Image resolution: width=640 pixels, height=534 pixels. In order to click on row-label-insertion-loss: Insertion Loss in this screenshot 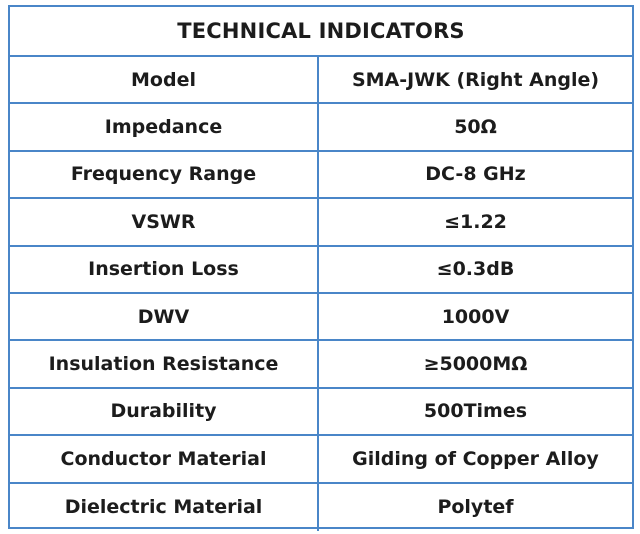, I will do `click(164, 269)`.